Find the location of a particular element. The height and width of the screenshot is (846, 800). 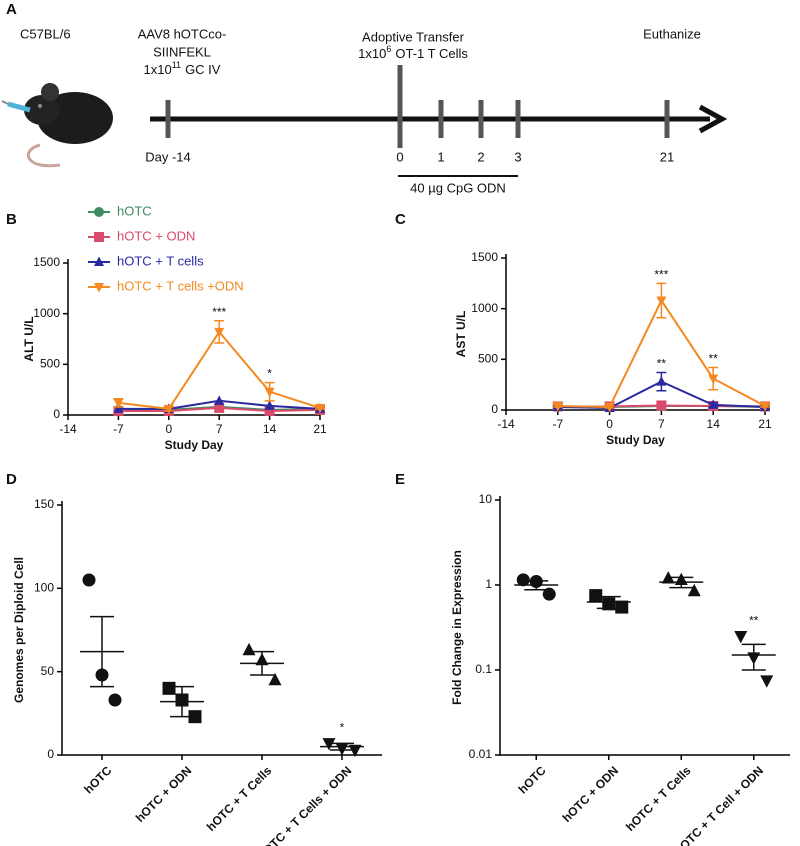

y-axis-title: ALT U/L is located at coordinates (29, 338).